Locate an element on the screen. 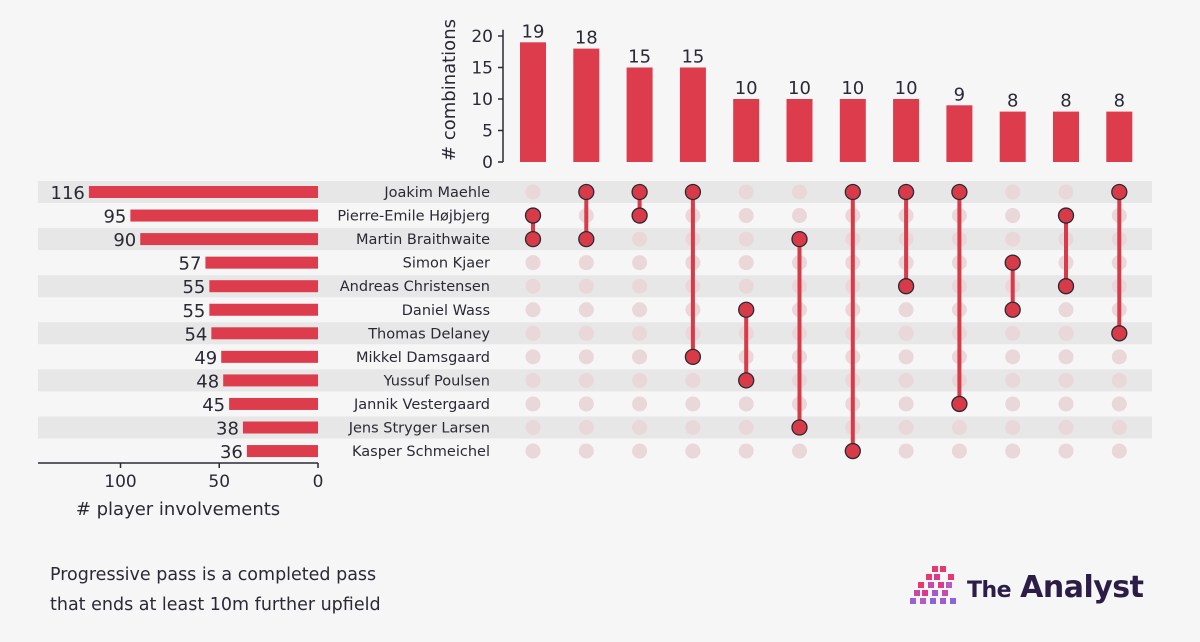 This screenshot has width=1200, height=642. brand-analyst: Analyst is located at coordinates (1082, 587).